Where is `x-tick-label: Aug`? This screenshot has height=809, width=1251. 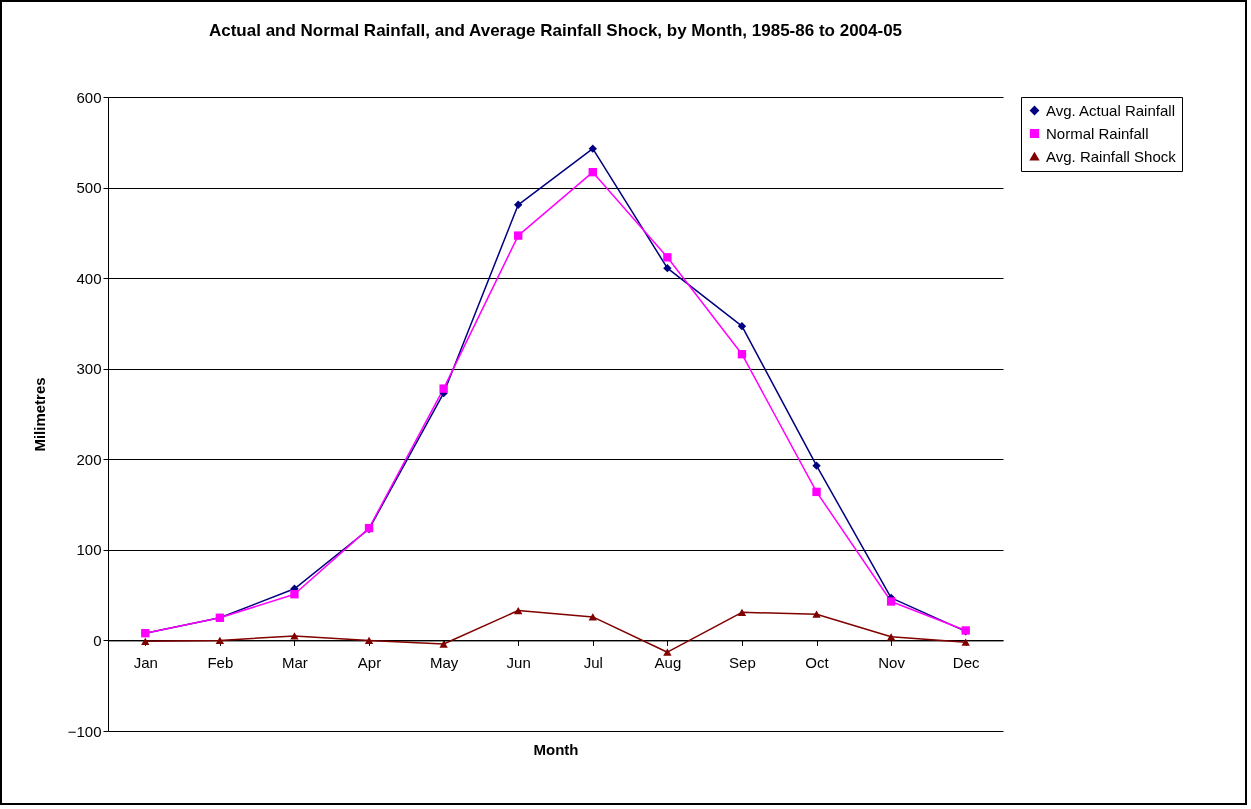
x-tick-label: Aug is located at coordinates (668, 662).